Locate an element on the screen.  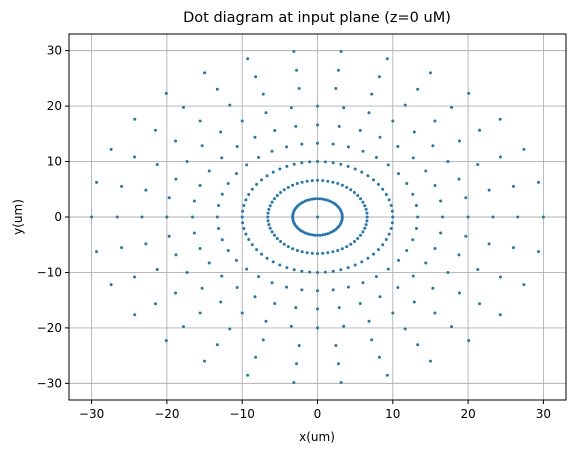
x-axis: −30 −20 −10 0 10 20 30 is located at coordinates (315, 410).